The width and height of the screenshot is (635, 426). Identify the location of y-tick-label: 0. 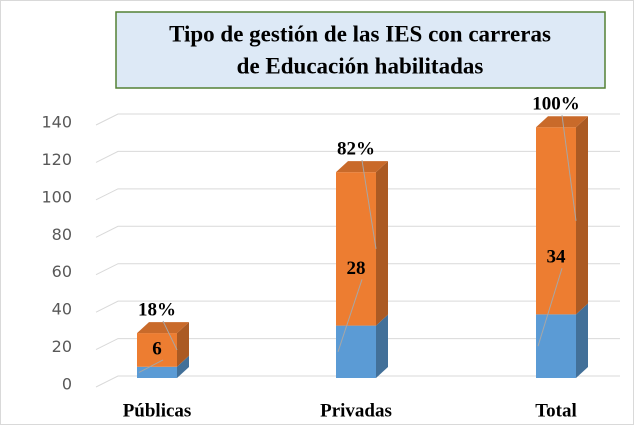
(67, 384).